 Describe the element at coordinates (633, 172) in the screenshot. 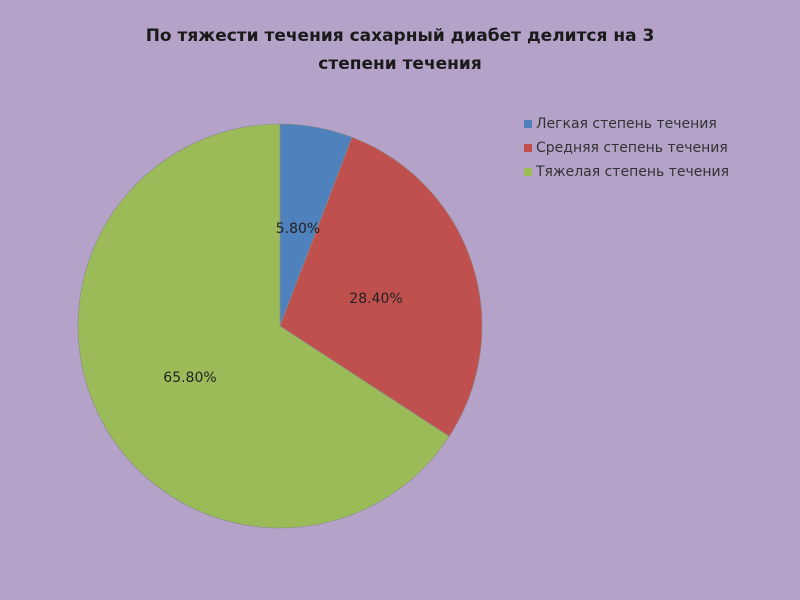

I see `legend-label: Тяжелая степень течения` at that location.